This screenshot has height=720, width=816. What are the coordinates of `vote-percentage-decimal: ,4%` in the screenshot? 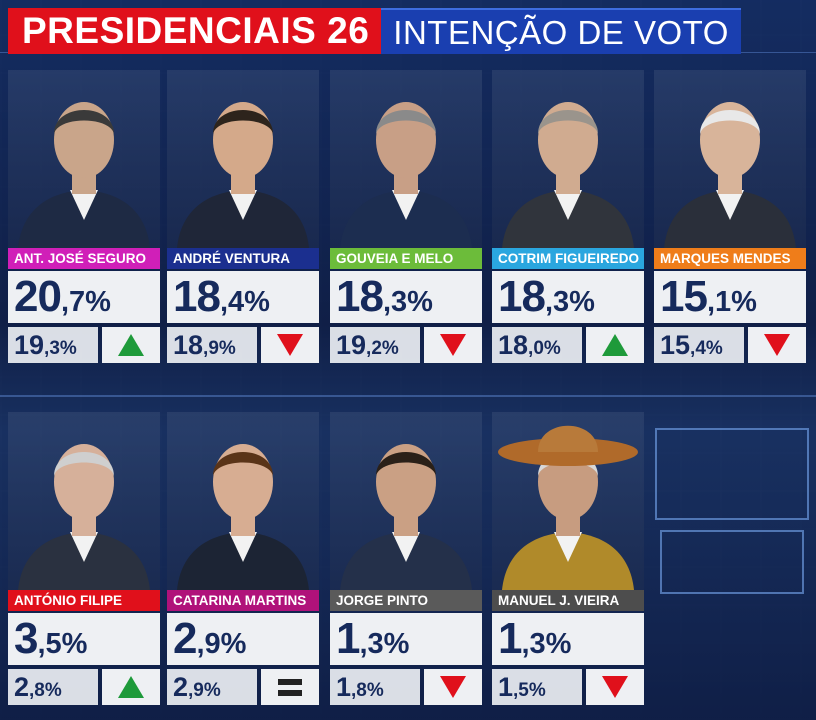 It's located at (244, 302).